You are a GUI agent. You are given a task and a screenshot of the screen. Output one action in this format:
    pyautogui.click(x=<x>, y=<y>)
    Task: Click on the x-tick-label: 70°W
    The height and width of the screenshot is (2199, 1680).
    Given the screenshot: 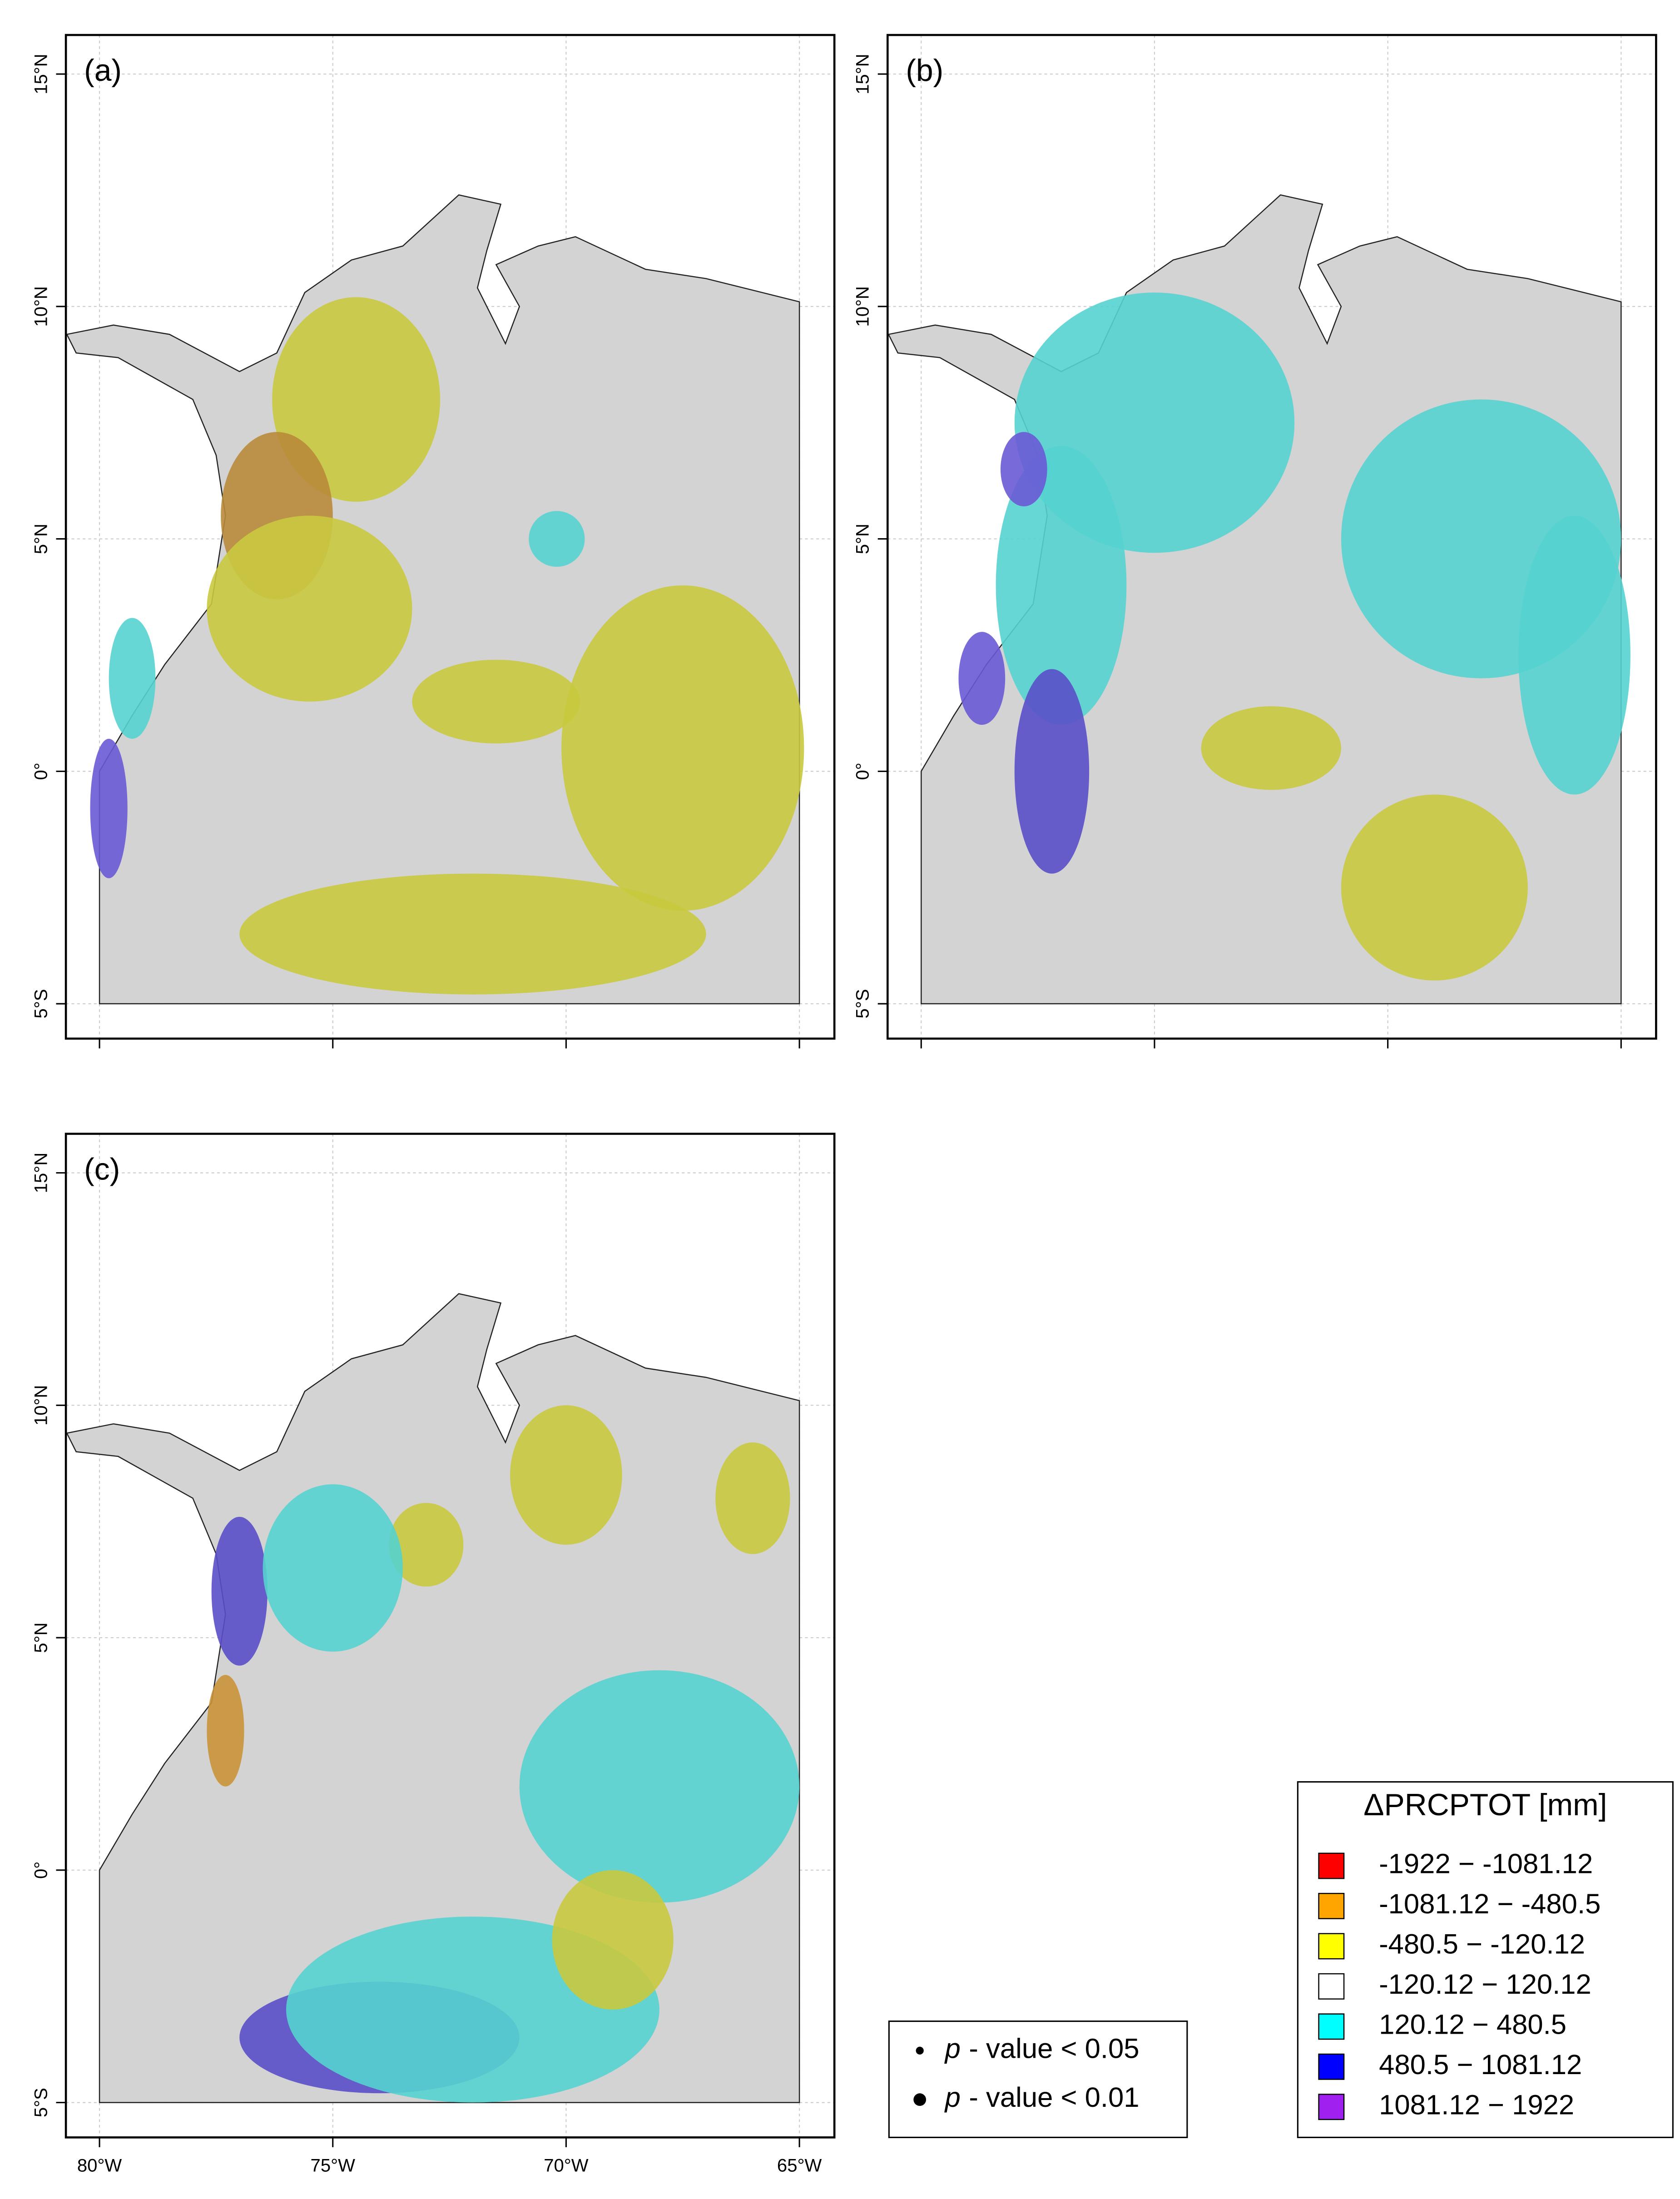 What is the action you would take?
    pyautogui.click(x=566, y=2166)
    